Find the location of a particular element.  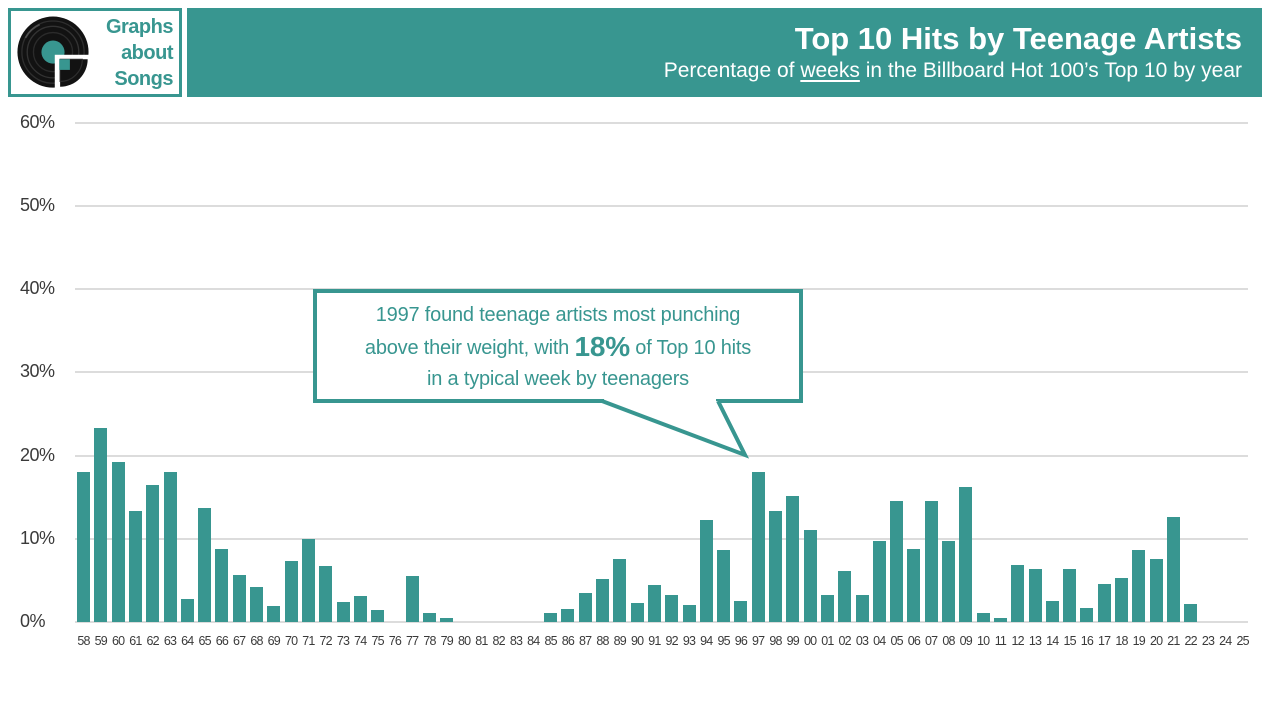

x-axis-label-58: 58 is located at coordinates (83, 641).